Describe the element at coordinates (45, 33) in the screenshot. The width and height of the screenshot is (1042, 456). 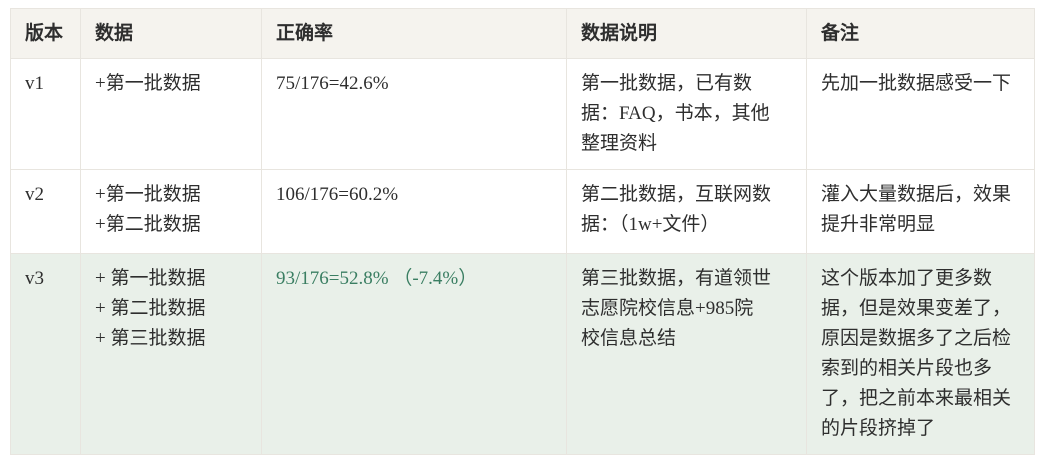
I see `column-header-version: 版本` at that location.